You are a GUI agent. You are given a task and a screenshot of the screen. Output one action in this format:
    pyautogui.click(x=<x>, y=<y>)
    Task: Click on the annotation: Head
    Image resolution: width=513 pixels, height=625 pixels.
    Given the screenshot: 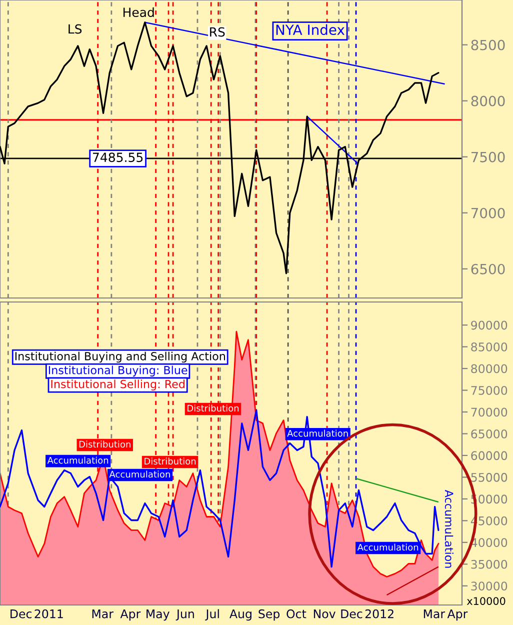 What is the action you would take?
    pyautogui.click(x=138, y=12)
    